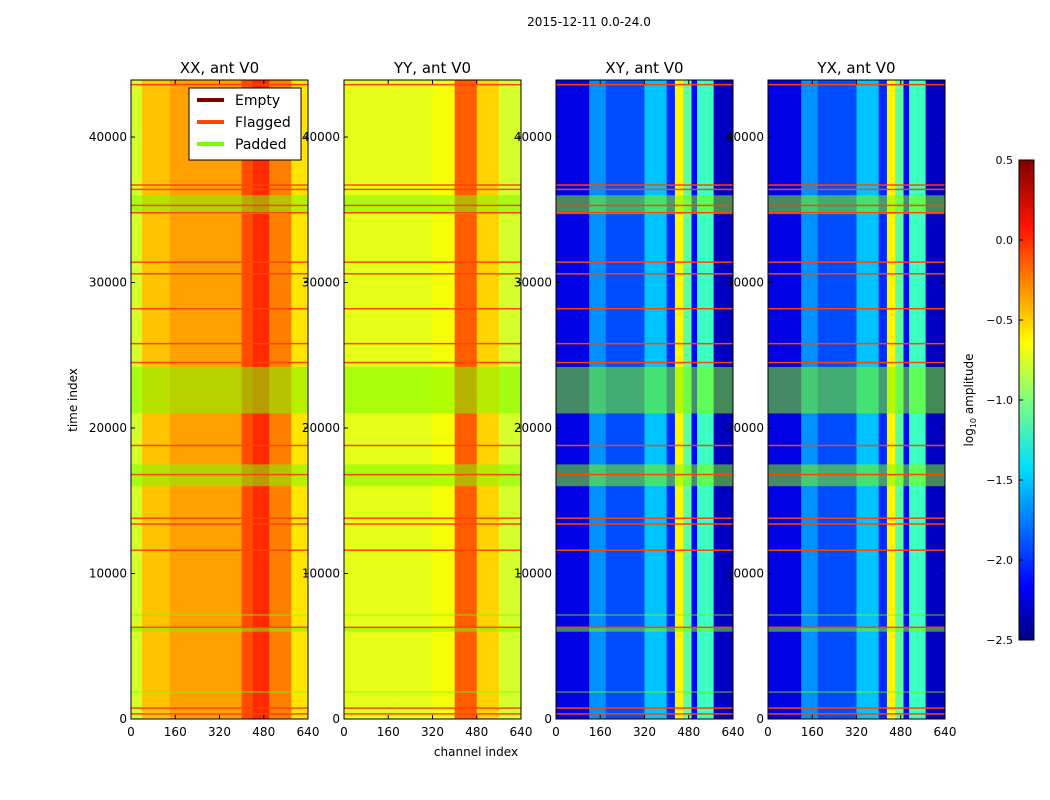 This screenshot has height=800, width=1050. What do you see at coordinates (999, 640) in the screenshot?
I see `colorbar-tick-label: −2.5` at bounding box center [999, 640].